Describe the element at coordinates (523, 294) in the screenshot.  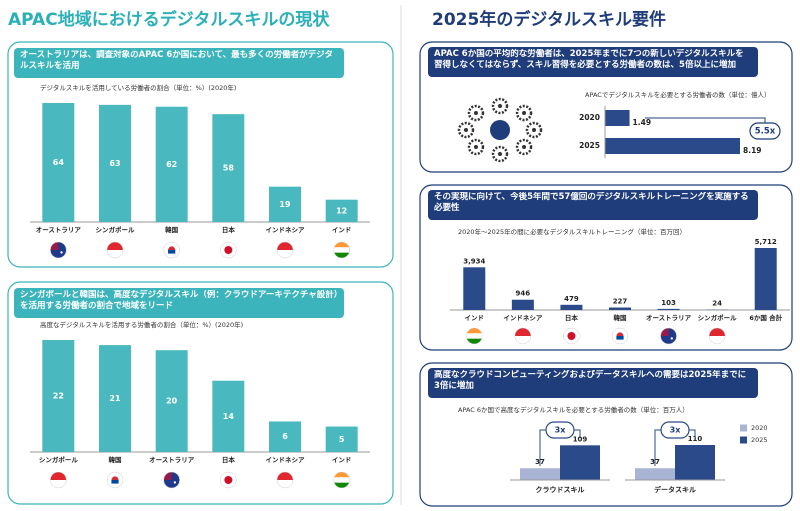
I see `value-label: 946` at that location.